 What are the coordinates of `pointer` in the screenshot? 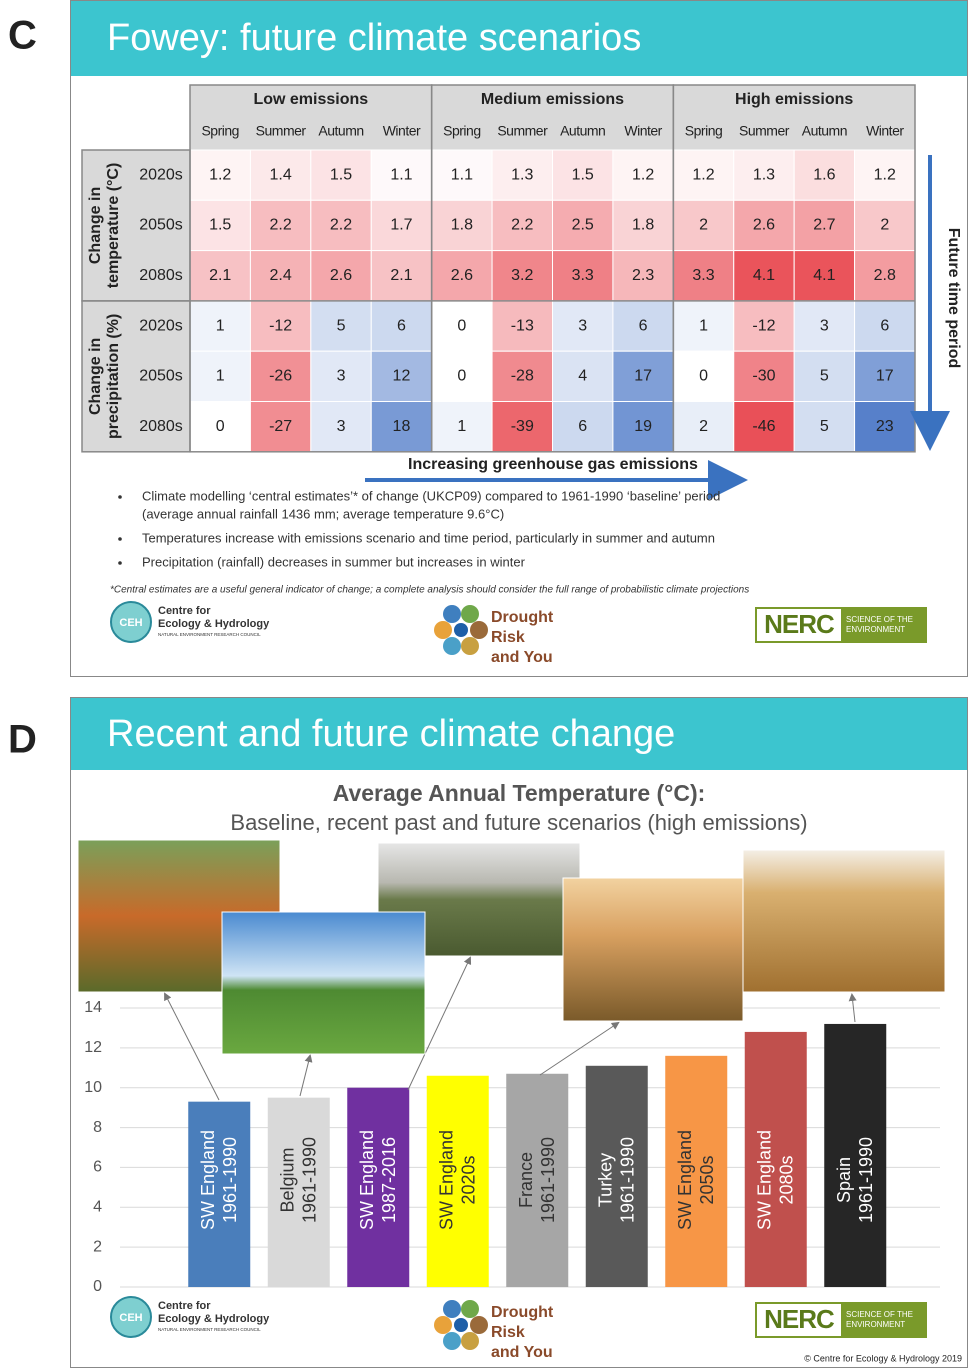 It's located at (852, 1008).